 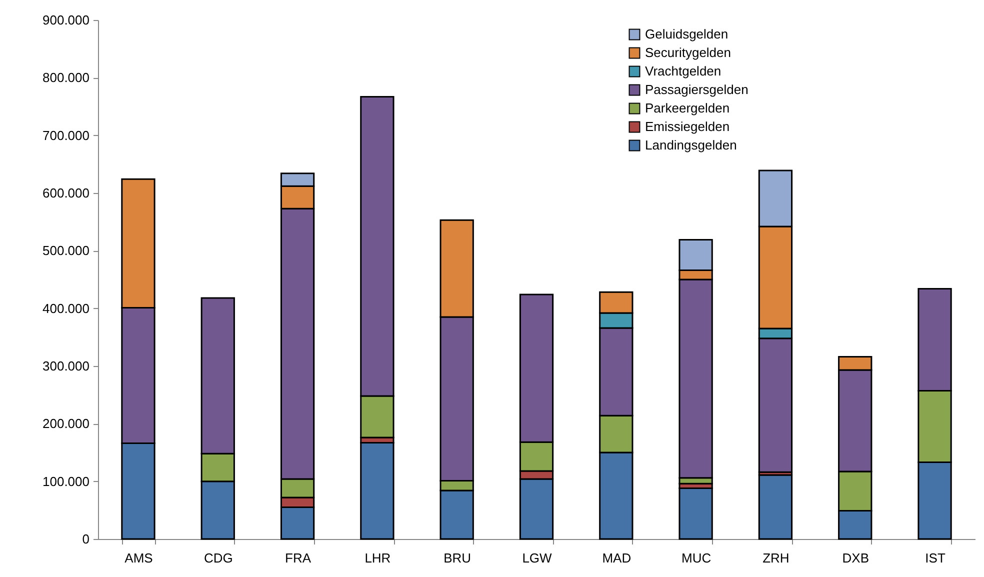 I want to click on x-tick-label: AMS, so click(x=139, y=558).